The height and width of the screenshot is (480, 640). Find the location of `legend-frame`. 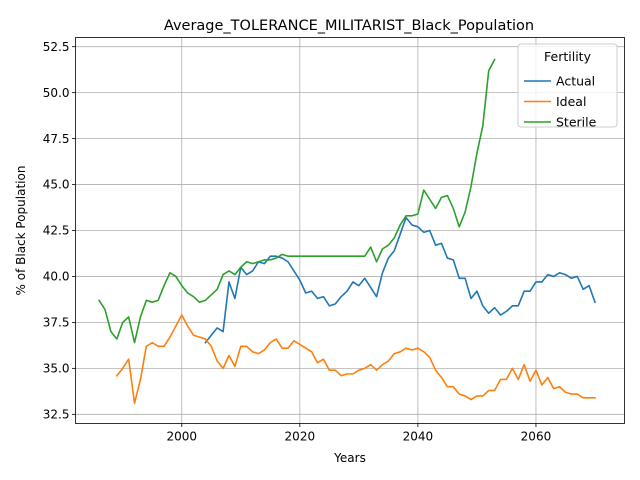

legend-frame is located at coordinates (567, 85).